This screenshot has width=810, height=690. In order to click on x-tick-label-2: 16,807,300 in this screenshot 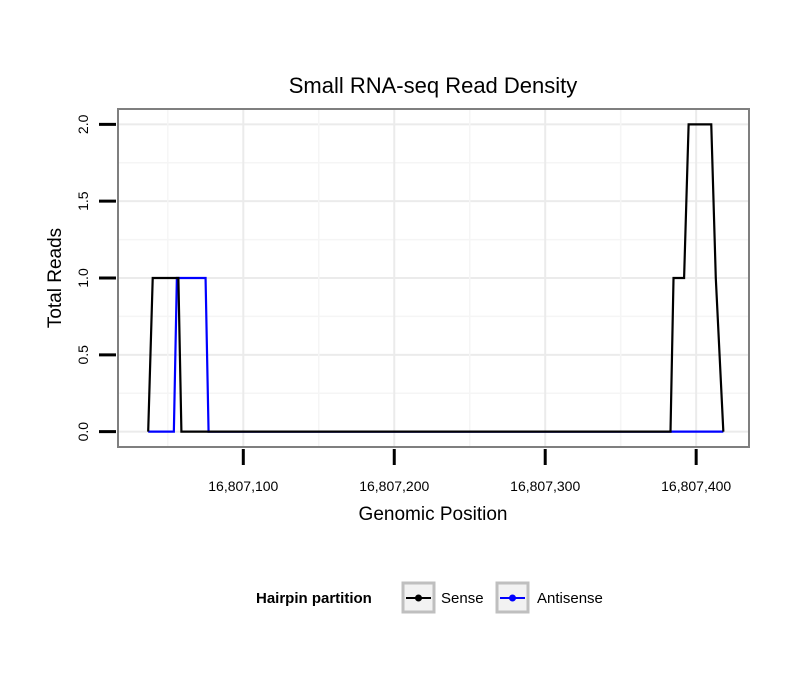, I will do `click(545, 486)`.